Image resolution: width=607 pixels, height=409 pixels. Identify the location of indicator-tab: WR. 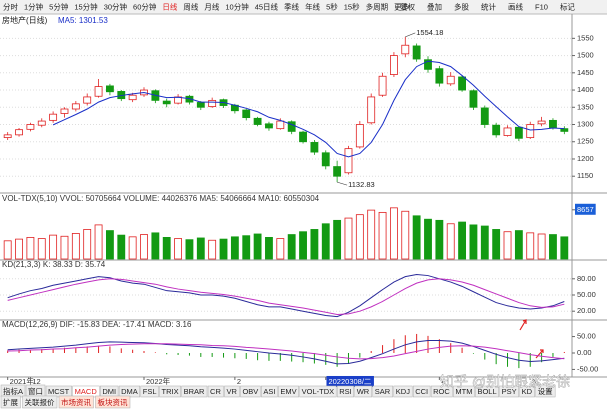
(363, 391).